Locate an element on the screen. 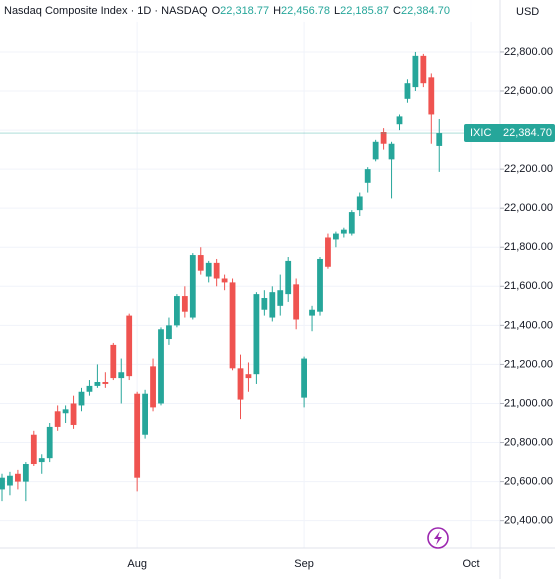  y-tick-label: 20,600.00 is located at coordinates (528, 482).